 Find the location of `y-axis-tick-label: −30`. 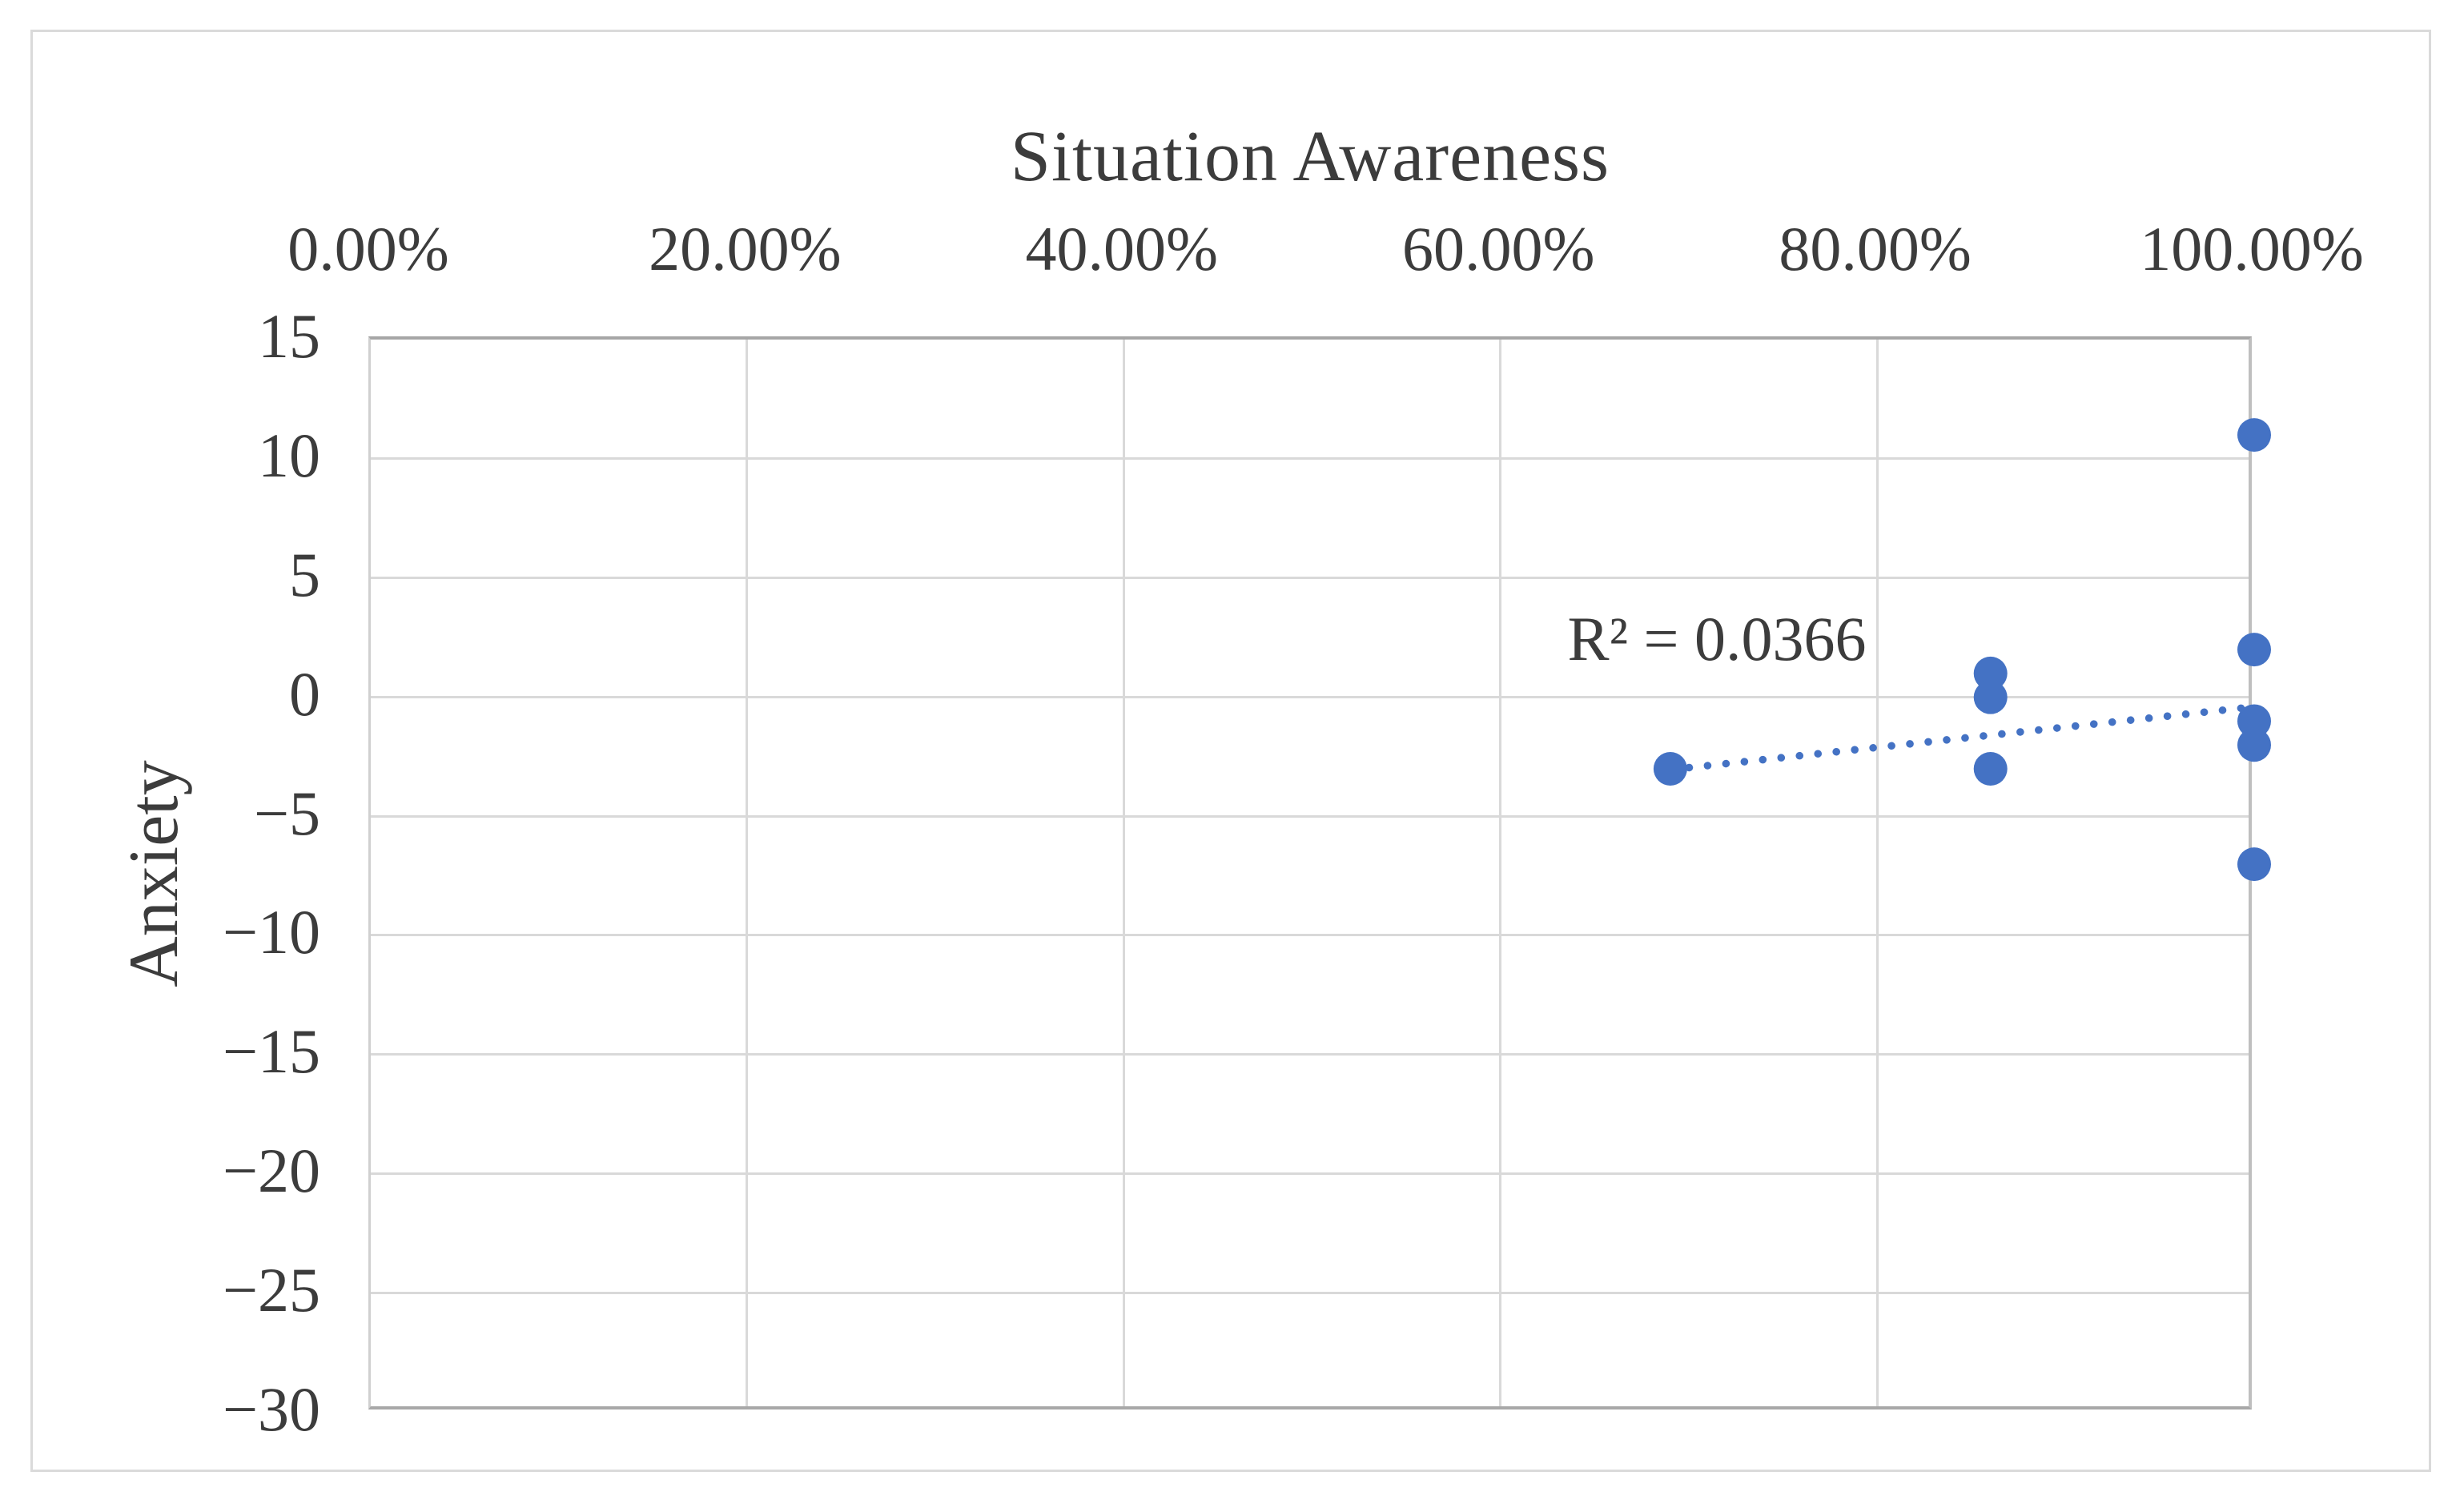

y-axis-tick-label: −30 is located at coordinates (271, 1409).